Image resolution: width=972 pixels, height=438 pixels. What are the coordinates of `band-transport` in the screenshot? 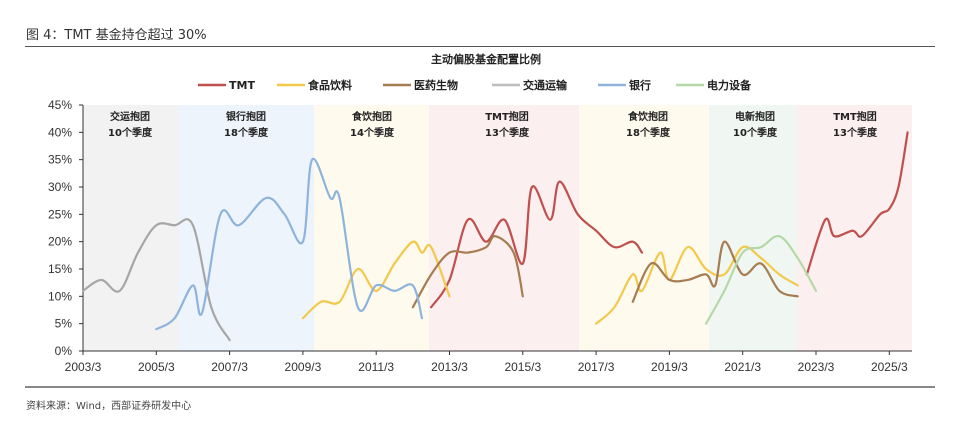 It's located at (130, 228).